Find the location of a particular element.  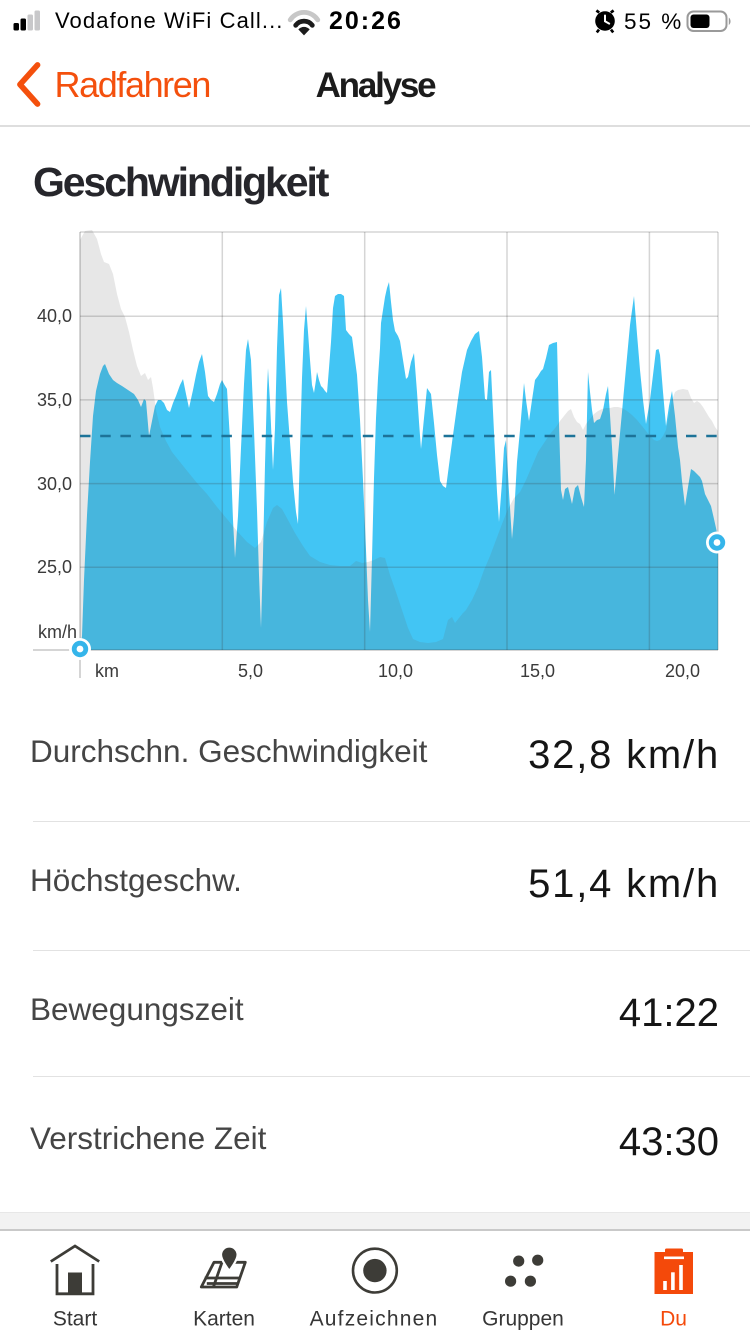

svg-text: 40,0 is located at coordinates (54, 316).